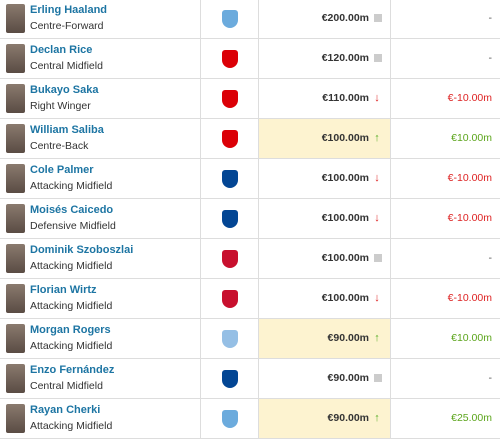  Describe the element at coordinates (64, 90) in the screenshot. I see `player-name: Bukayo Saka` at that location.